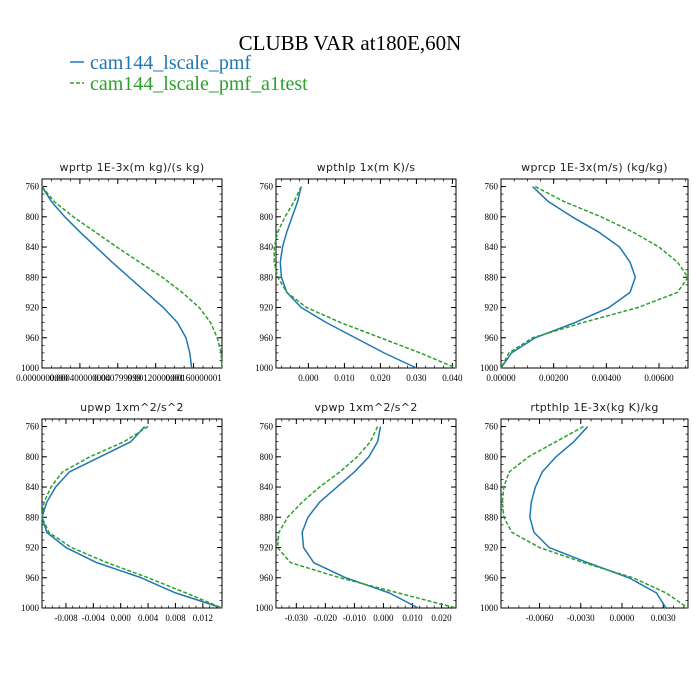 The image size is (700, 700). What do you see at coordinates (148, 618) in the screenshot?
I see `x-tick-label: 0.004` at bounding box center [148, 618].